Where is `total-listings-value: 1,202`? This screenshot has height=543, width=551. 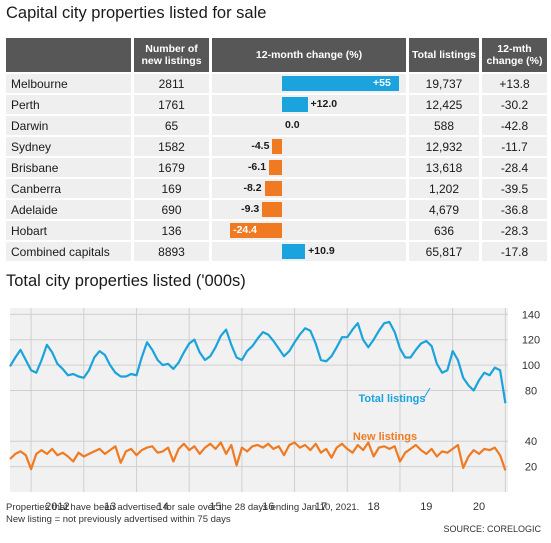
total-listings-value: 1,202 is located at coordinates (444, 189).